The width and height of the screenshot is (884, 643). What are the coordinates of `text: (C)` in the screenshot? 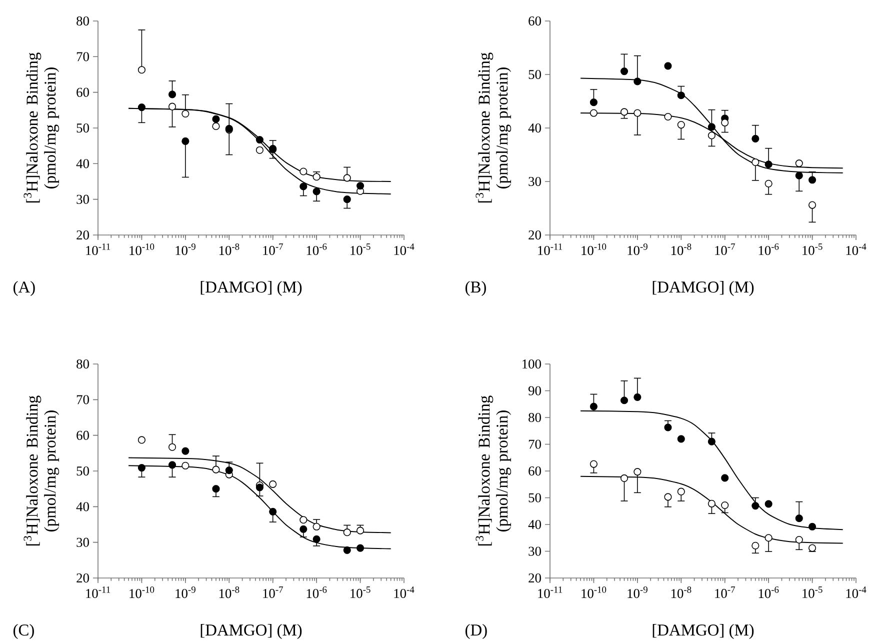 It's located at (23, 631).